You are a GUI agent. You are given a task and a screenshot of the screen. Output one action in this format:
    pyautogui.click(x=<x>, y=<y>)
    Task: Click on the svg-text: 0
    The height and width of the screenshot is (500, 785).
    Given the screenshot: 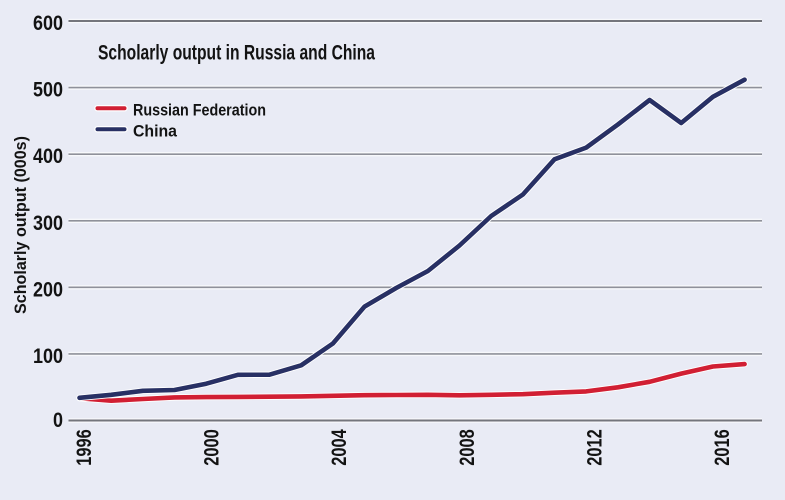 What is the action you would take?
    pyautogui.click(x=58, y=420)
    